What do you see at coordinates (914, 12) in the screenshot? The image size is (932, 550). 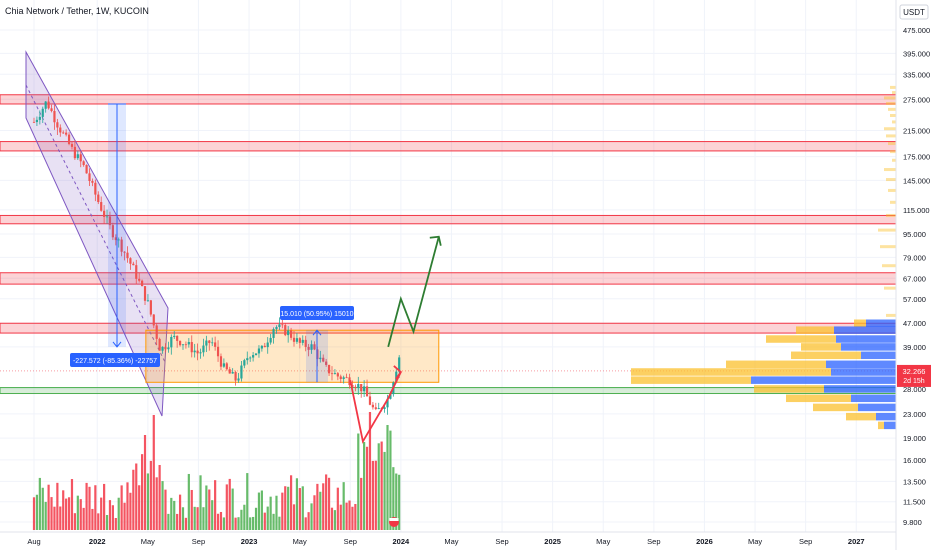 I see `currency-badge: USDT` at bounding box center [914, 12].